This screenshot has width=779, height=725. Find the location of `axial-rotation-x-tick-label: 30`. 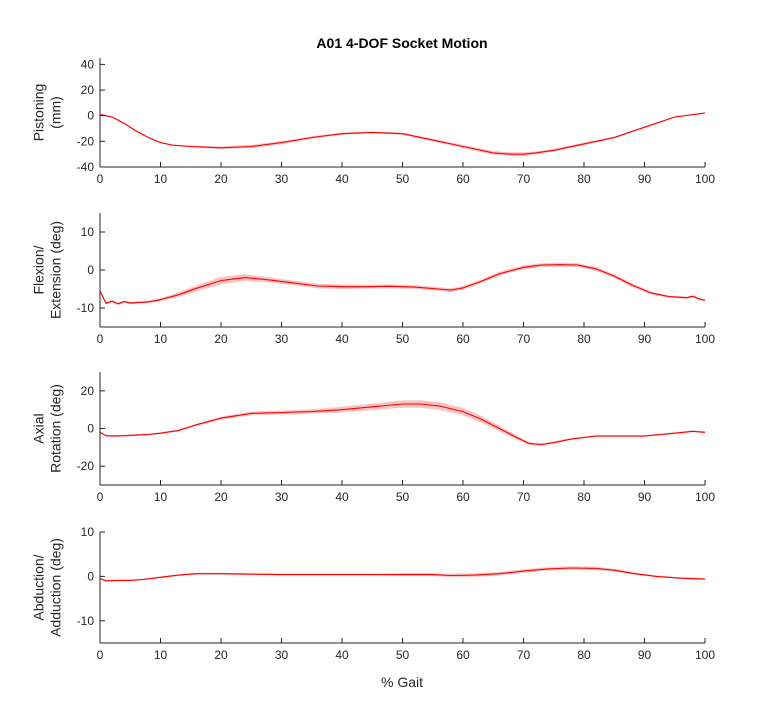

axial-rotation-x-tick-label: 30 is located at coordinates (282, 497).